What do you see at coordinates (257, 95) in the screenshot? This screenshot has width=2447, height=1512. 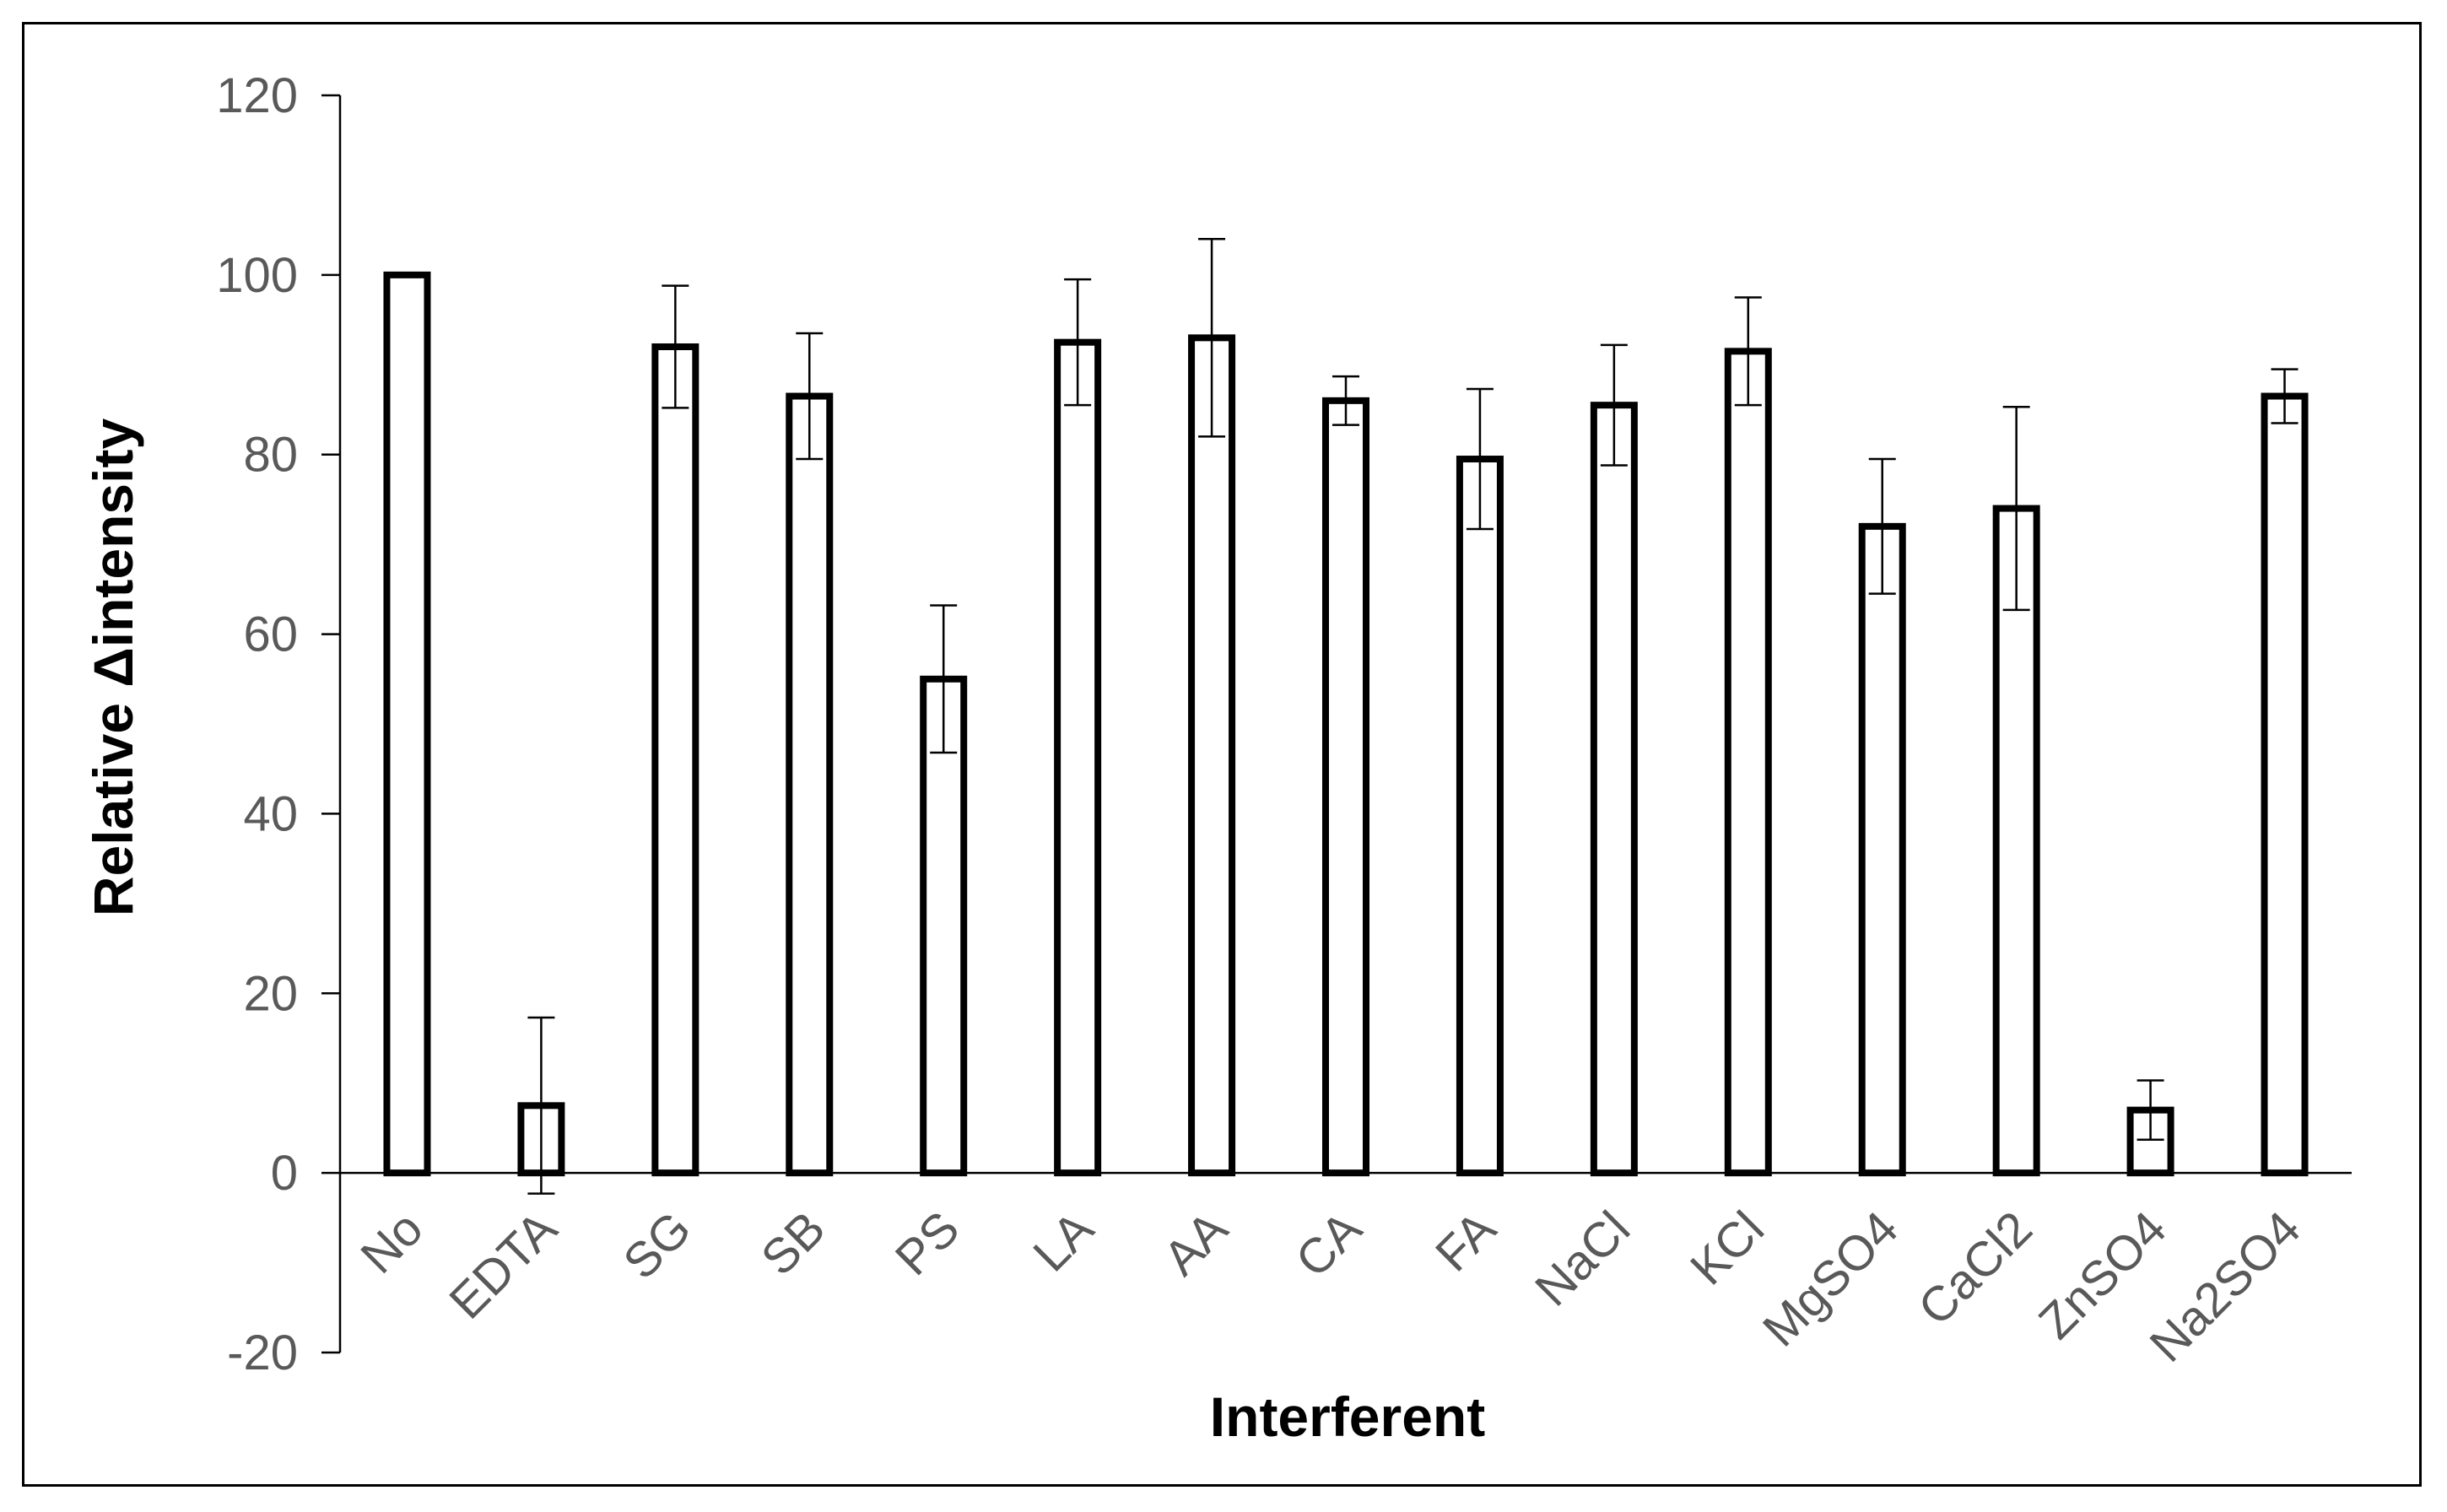 I see `y-tick-label: 120` at bounding box center [257, 95].